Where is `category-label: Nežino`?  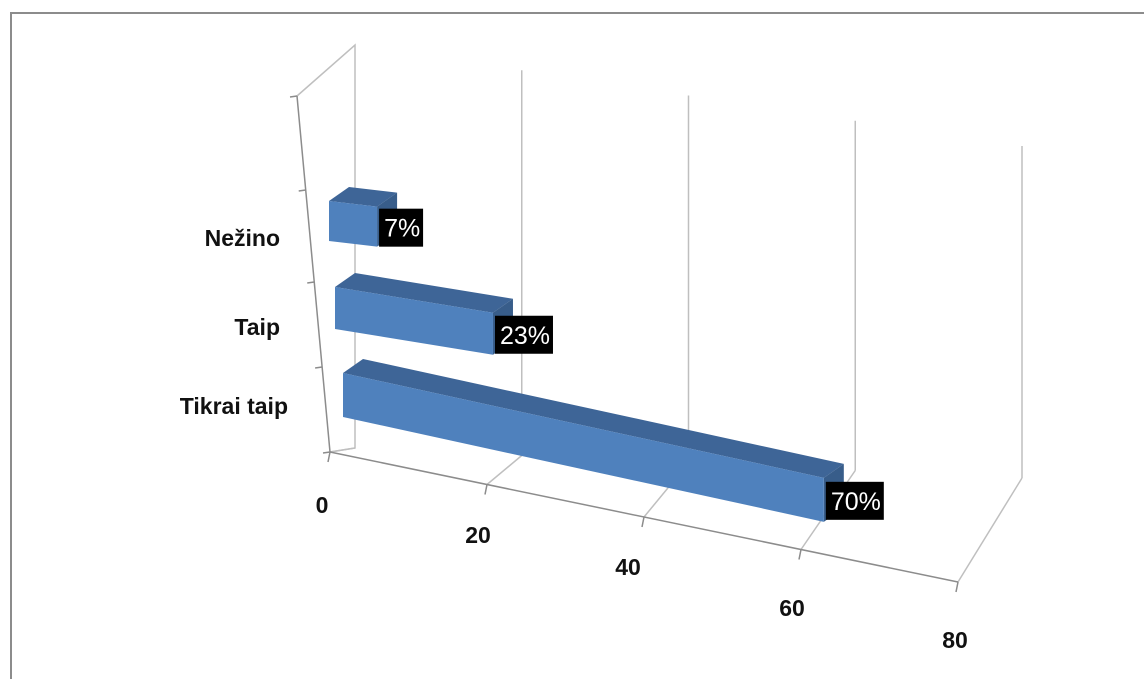 category-label: Nežino is located at coordinates (242, 238).